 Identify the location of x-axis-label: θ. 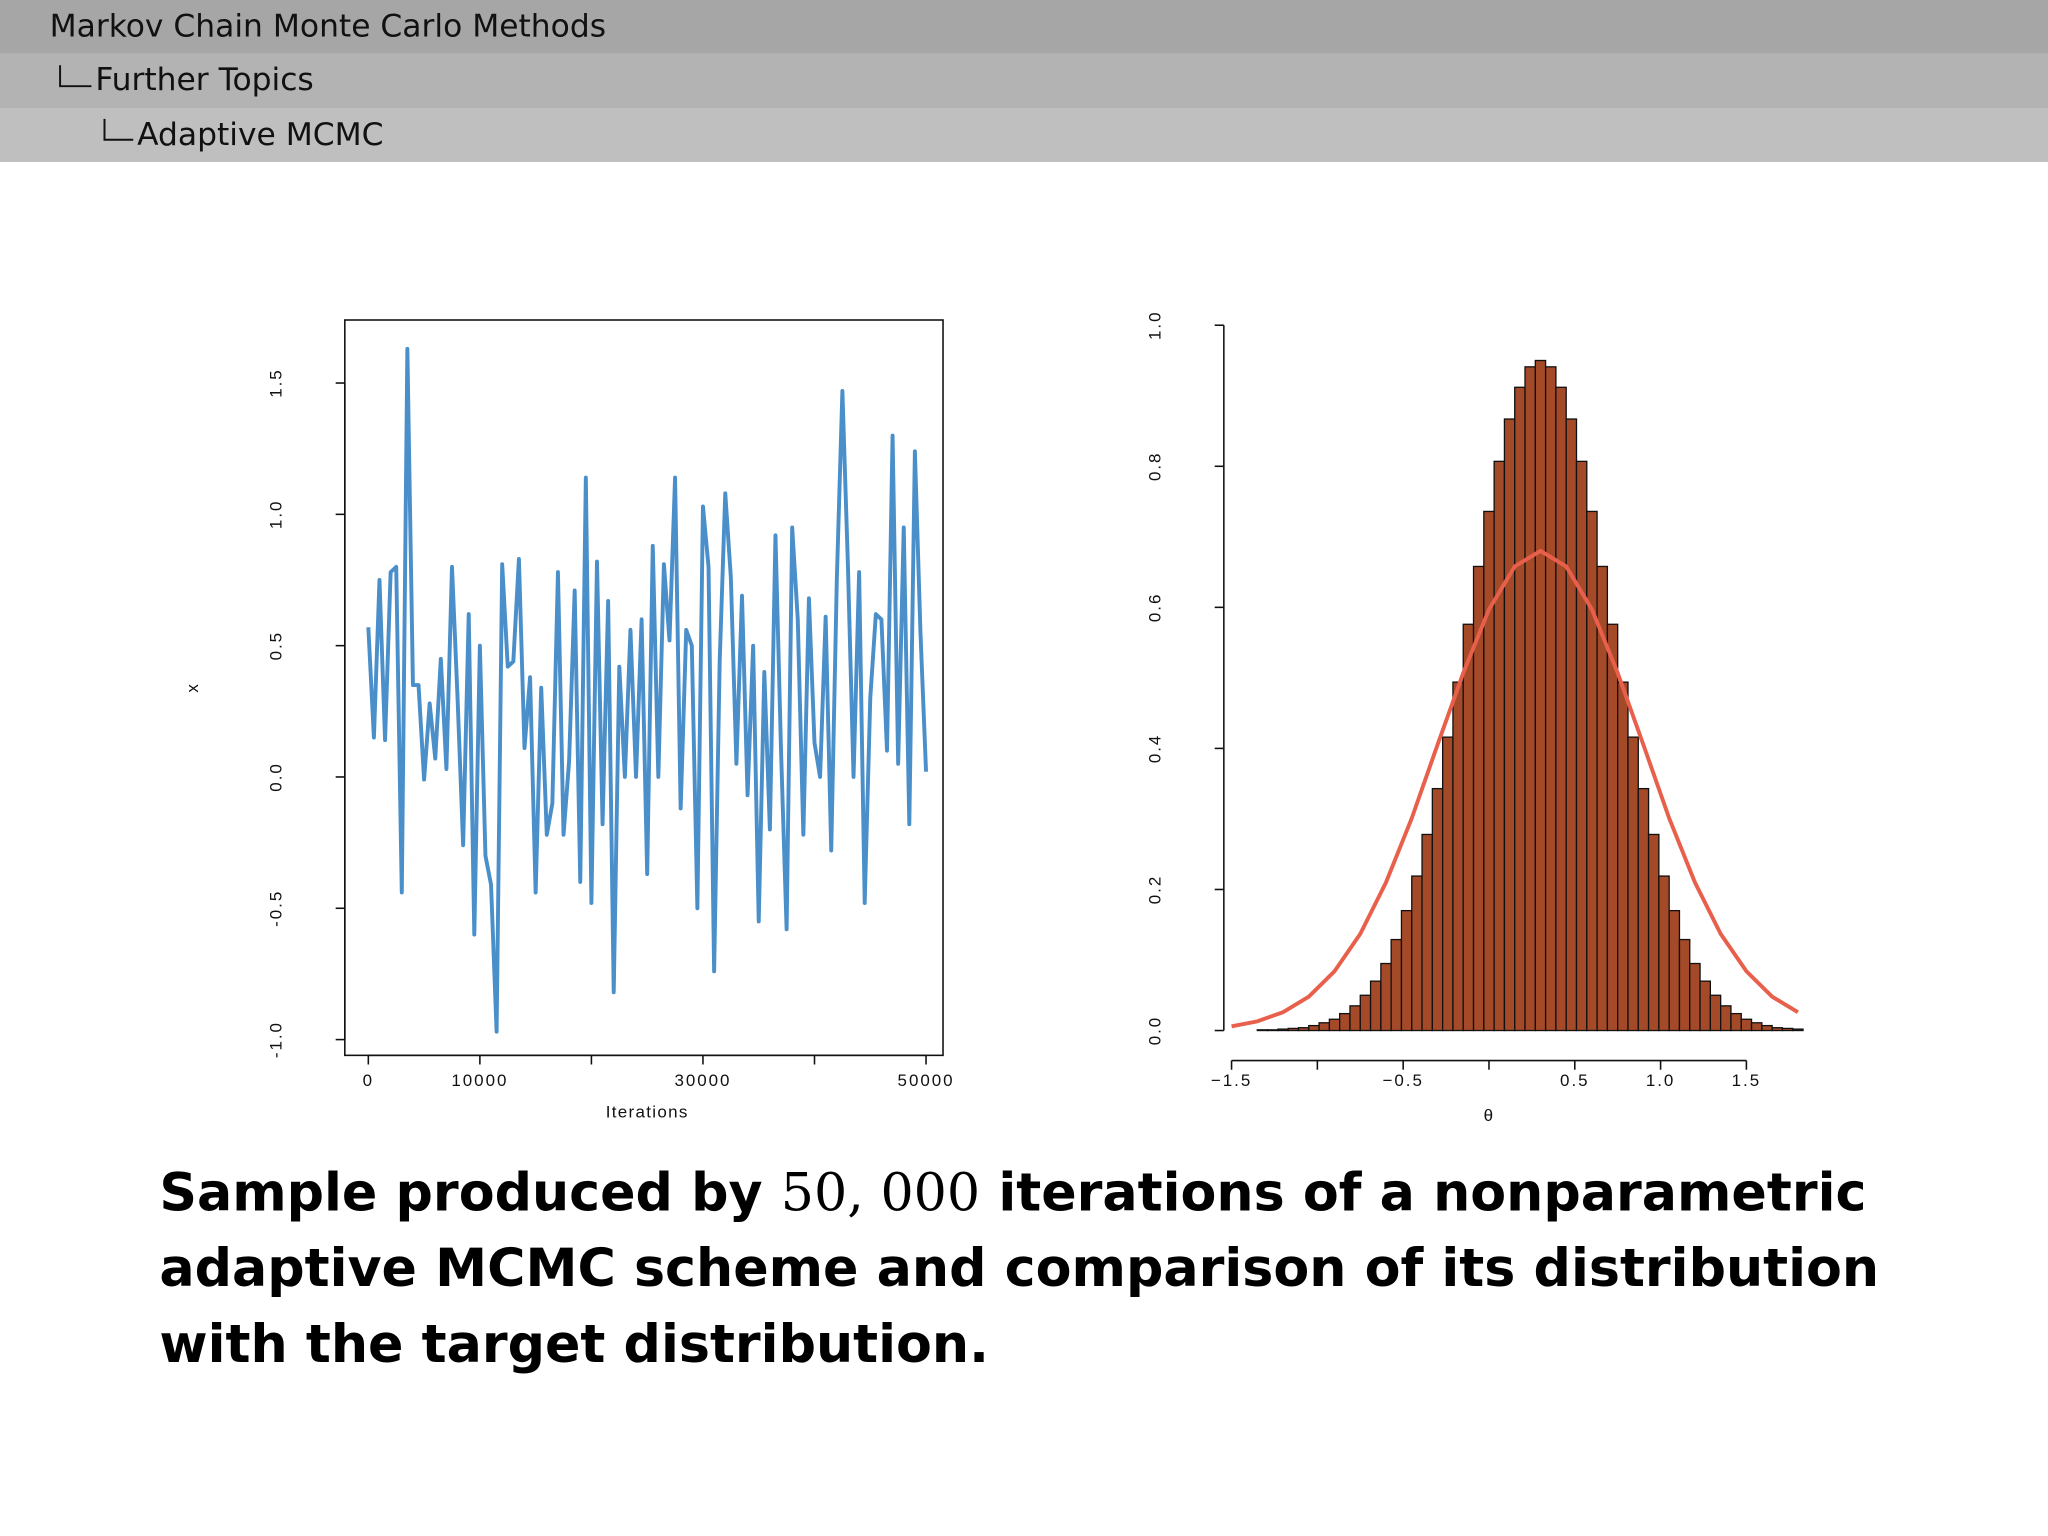
(1489, 1115).